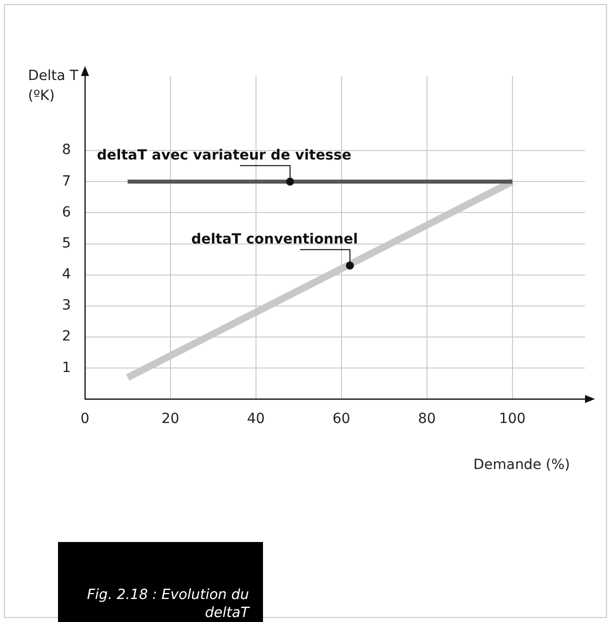 The image size is (613, 622). What do you see at coordinates (66, 181) in the screenshot?
I see `y-tick-label: 7` at bounding box center [66, 181].